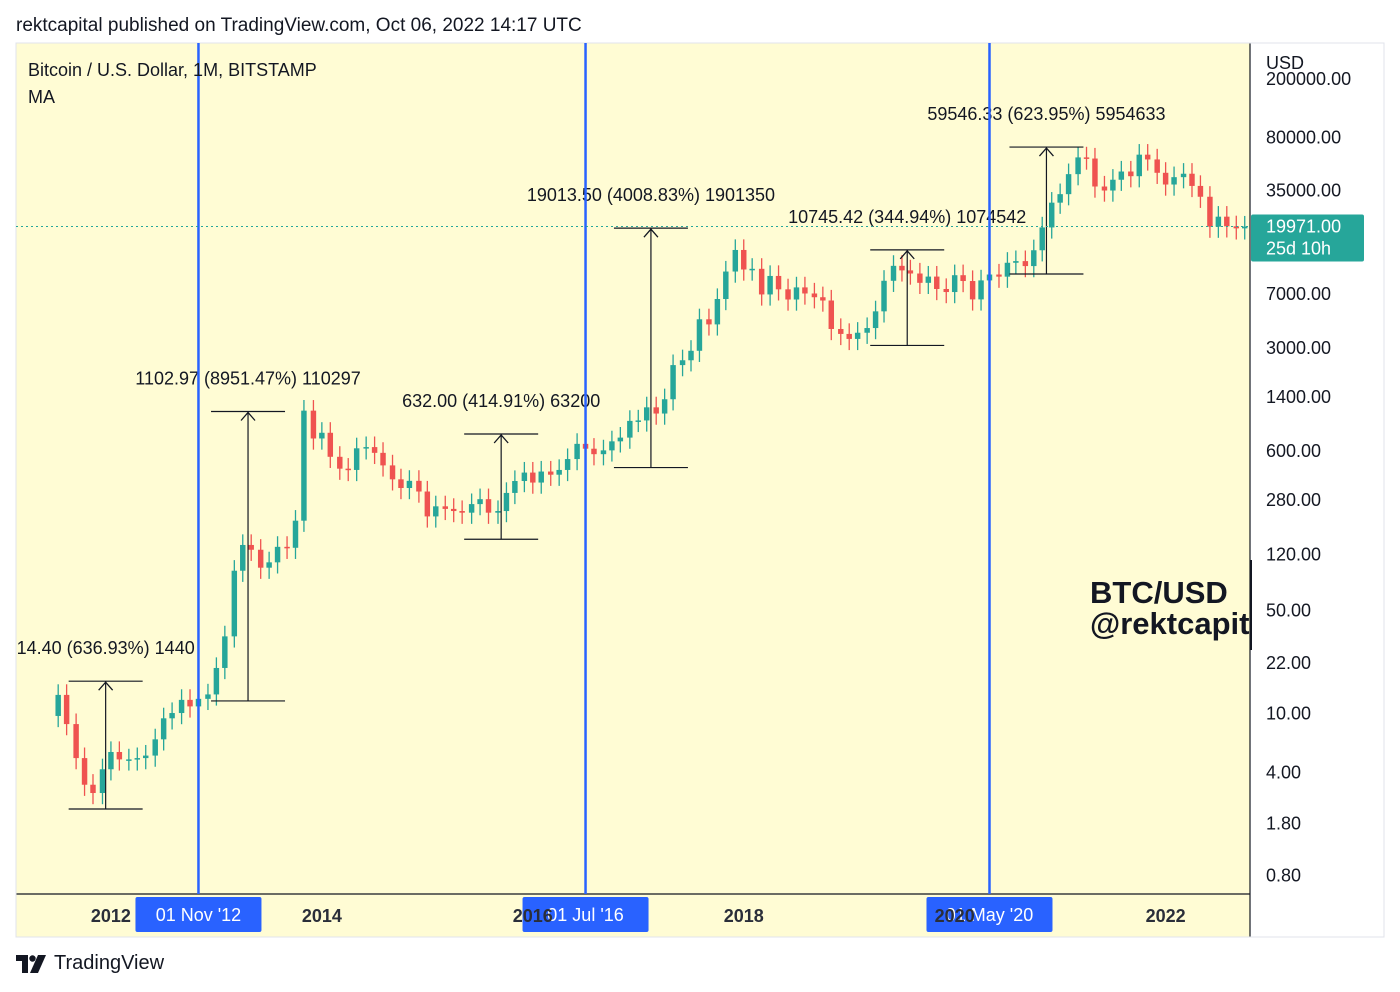 The width and height of the screenshot is (1400, 992). What do you see at coordinates (106, 724) in the screenshot?
I see `measurement: 14.40 (636.93%) 1440` at bounding box center [106, 724].